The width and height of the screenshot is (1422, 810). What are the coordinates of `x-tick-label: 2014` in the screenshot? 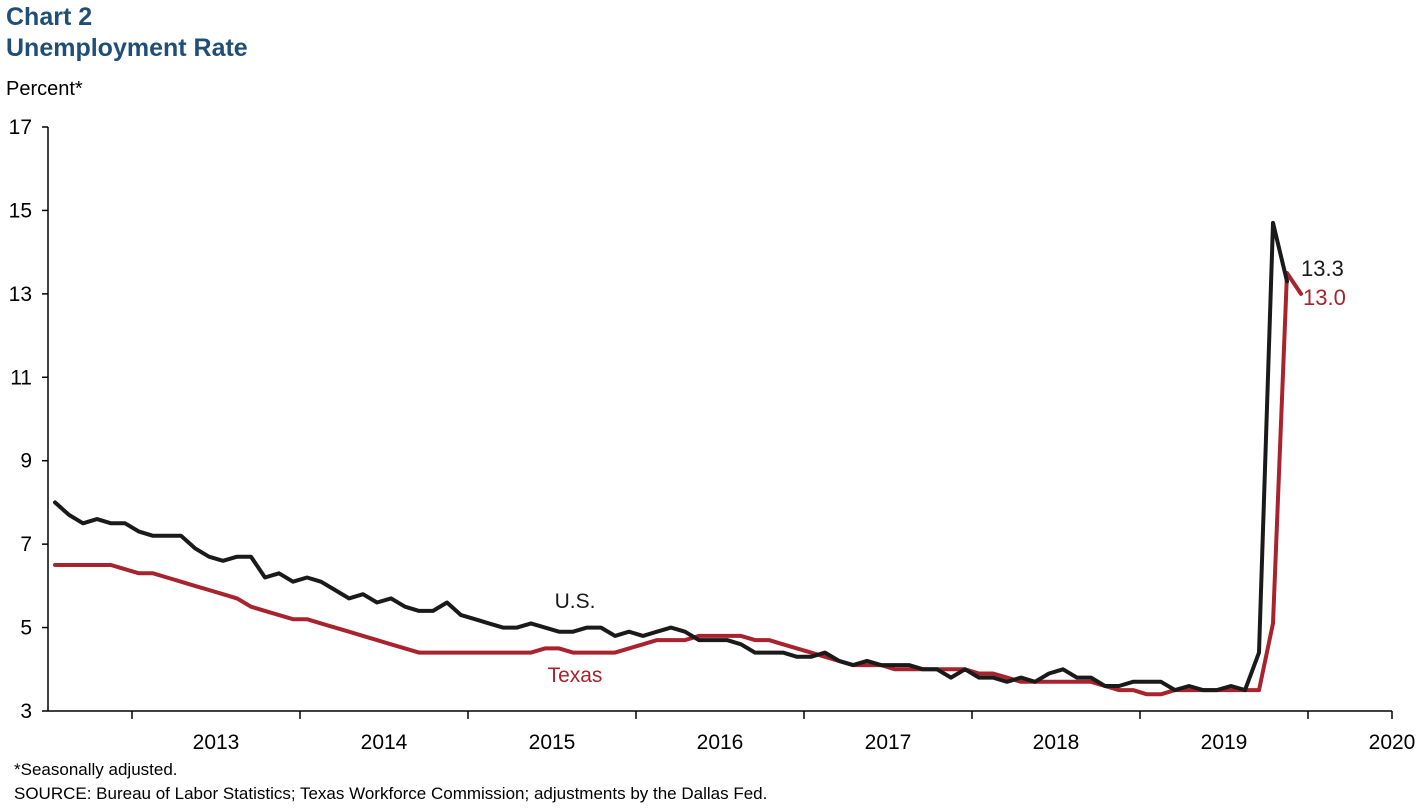 It's located at (384, 742).